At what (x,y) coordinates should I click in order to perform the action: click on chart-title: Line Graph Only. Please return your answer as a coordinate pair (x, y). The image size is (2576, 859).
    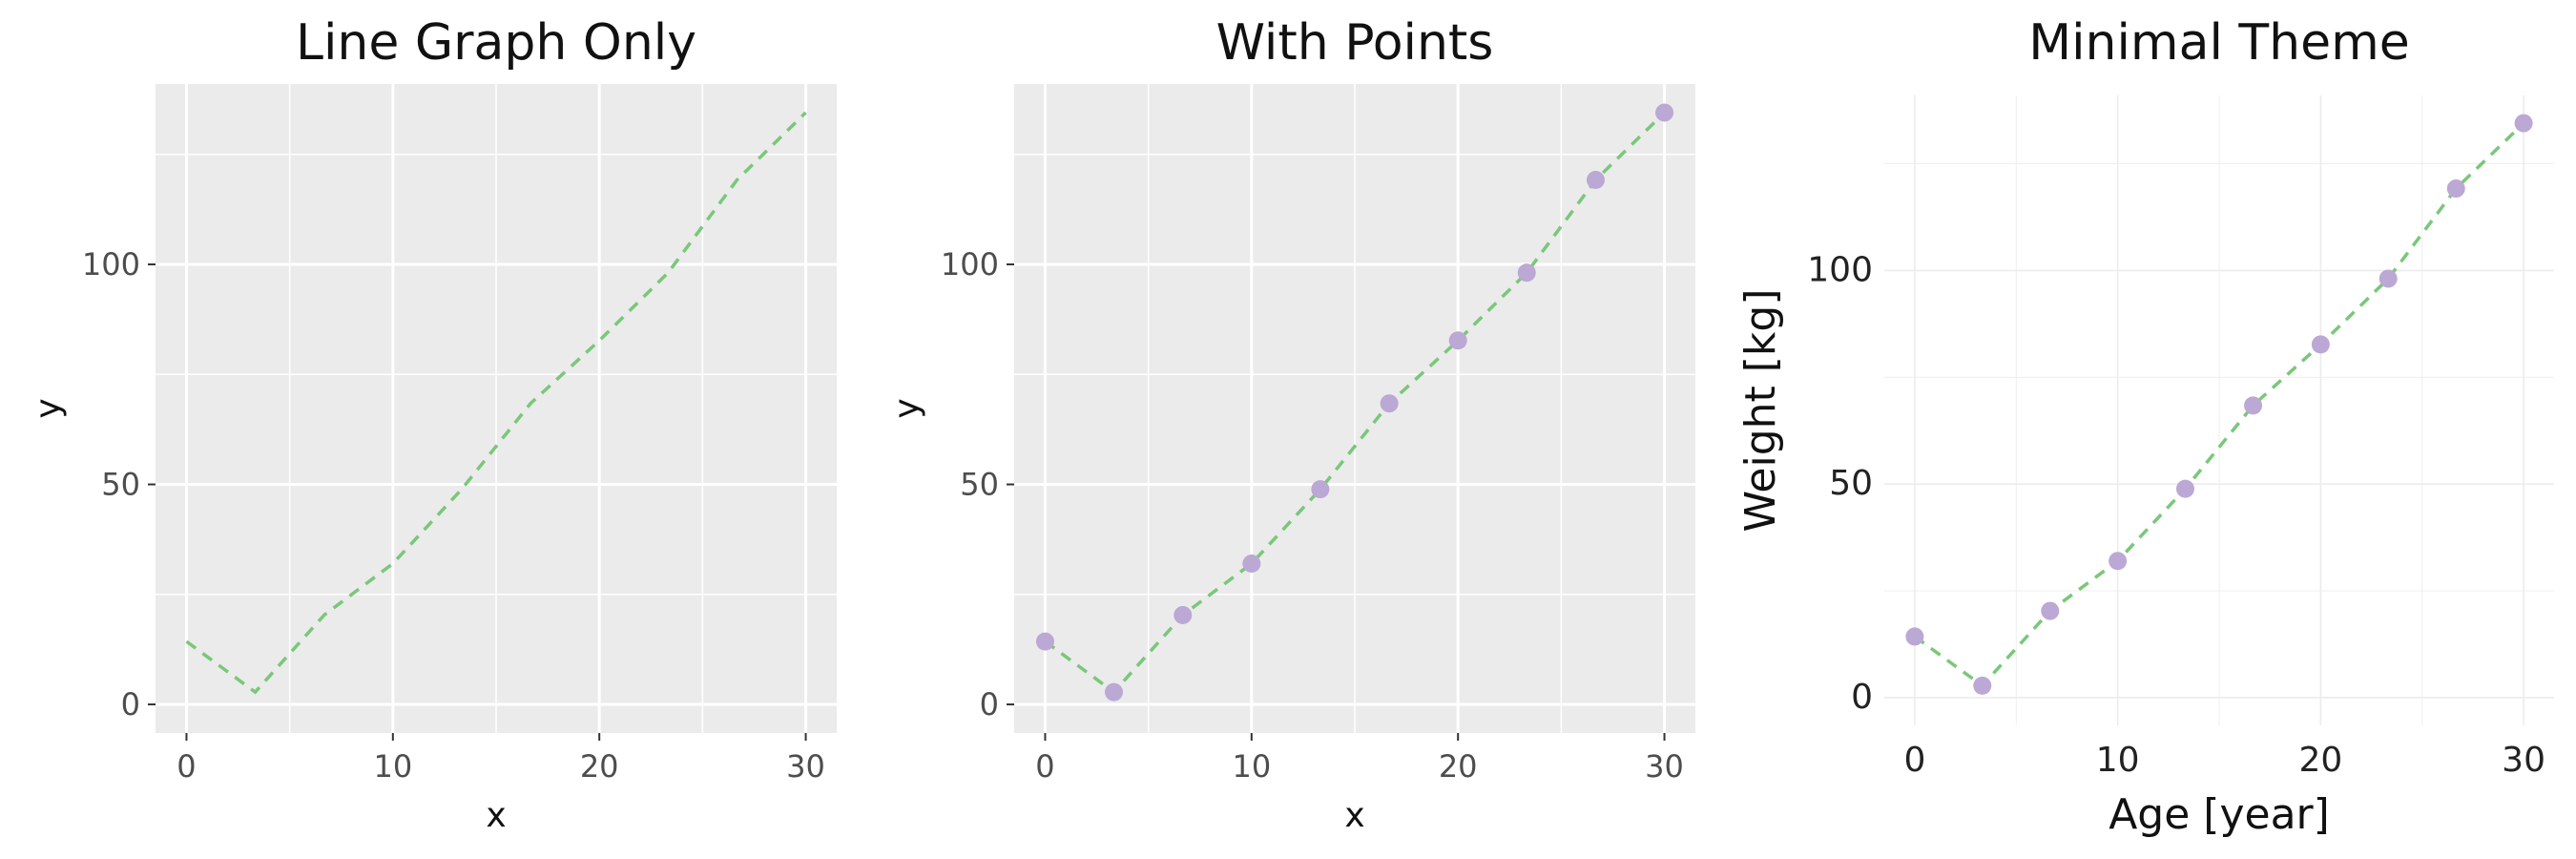
    Looking at the image, I should click on (496, 43).